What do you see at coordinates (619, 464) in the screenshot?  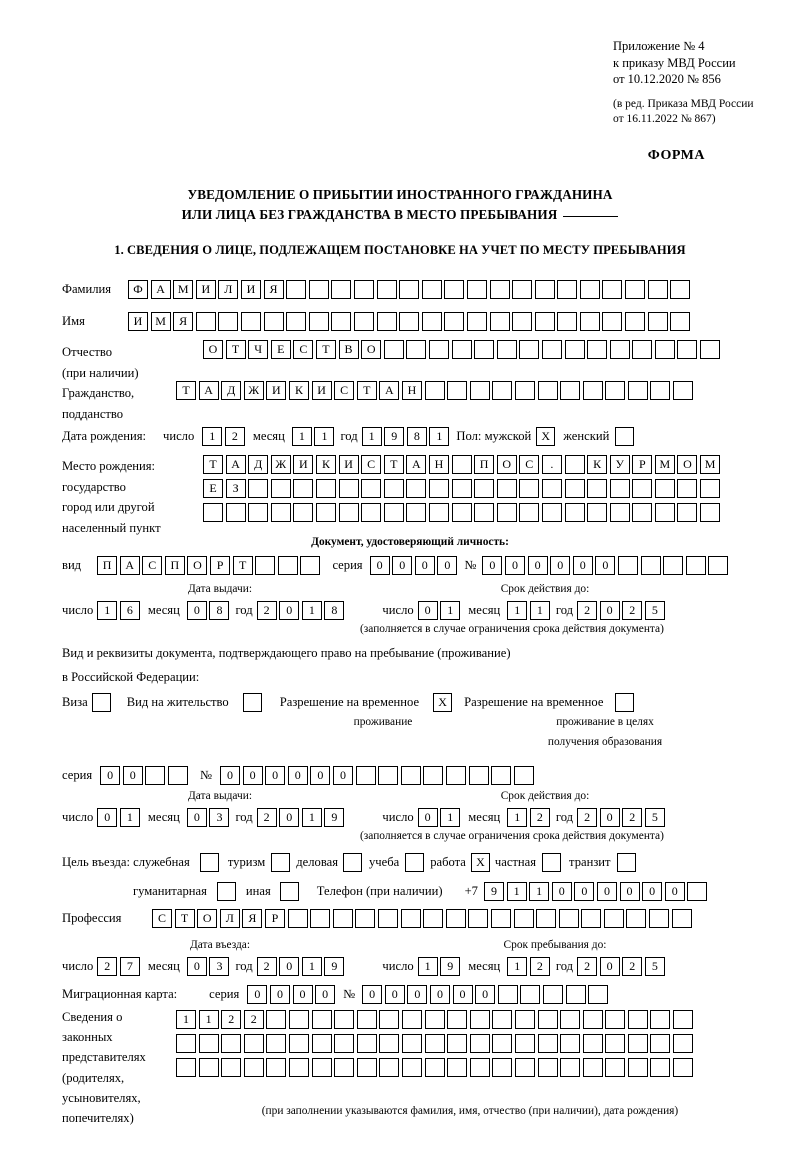 I see `char-box: У` at bounding box center [619, 464].